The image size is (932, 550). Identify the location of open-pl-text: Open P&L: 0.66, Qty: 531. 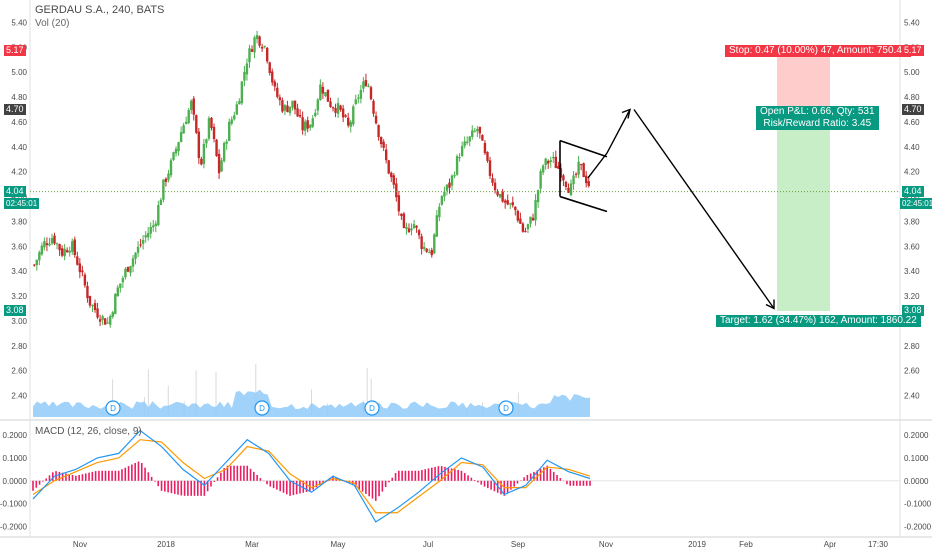
(817, 111).